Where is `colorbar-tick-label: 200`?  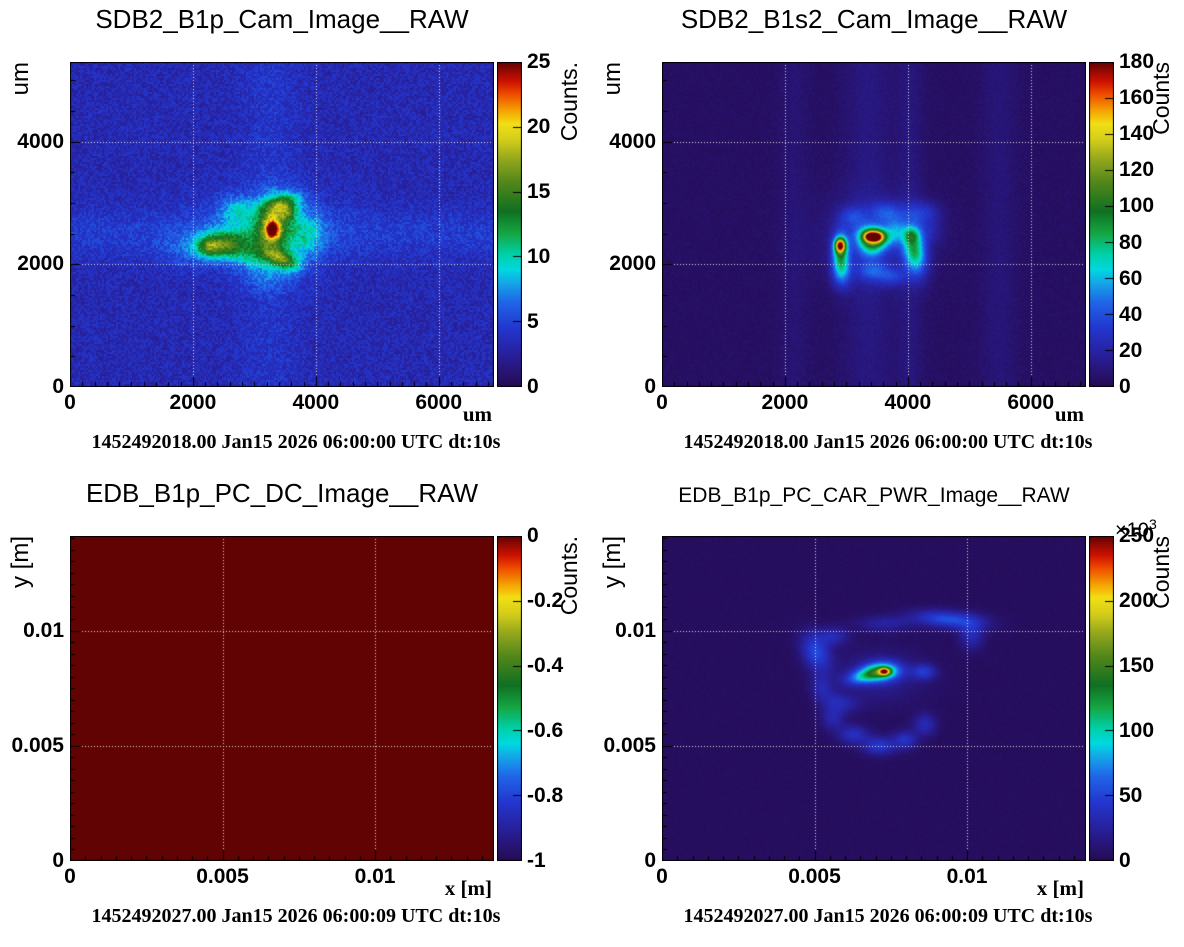 colorbar-tick-label: 200 is located at coordinates (1137, 600).